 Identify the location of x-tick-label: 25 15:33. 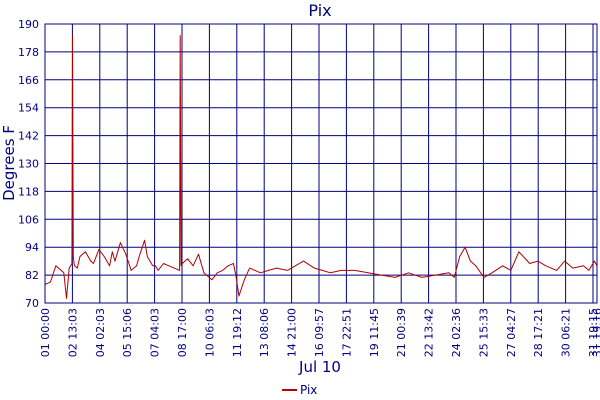
(483, 332).